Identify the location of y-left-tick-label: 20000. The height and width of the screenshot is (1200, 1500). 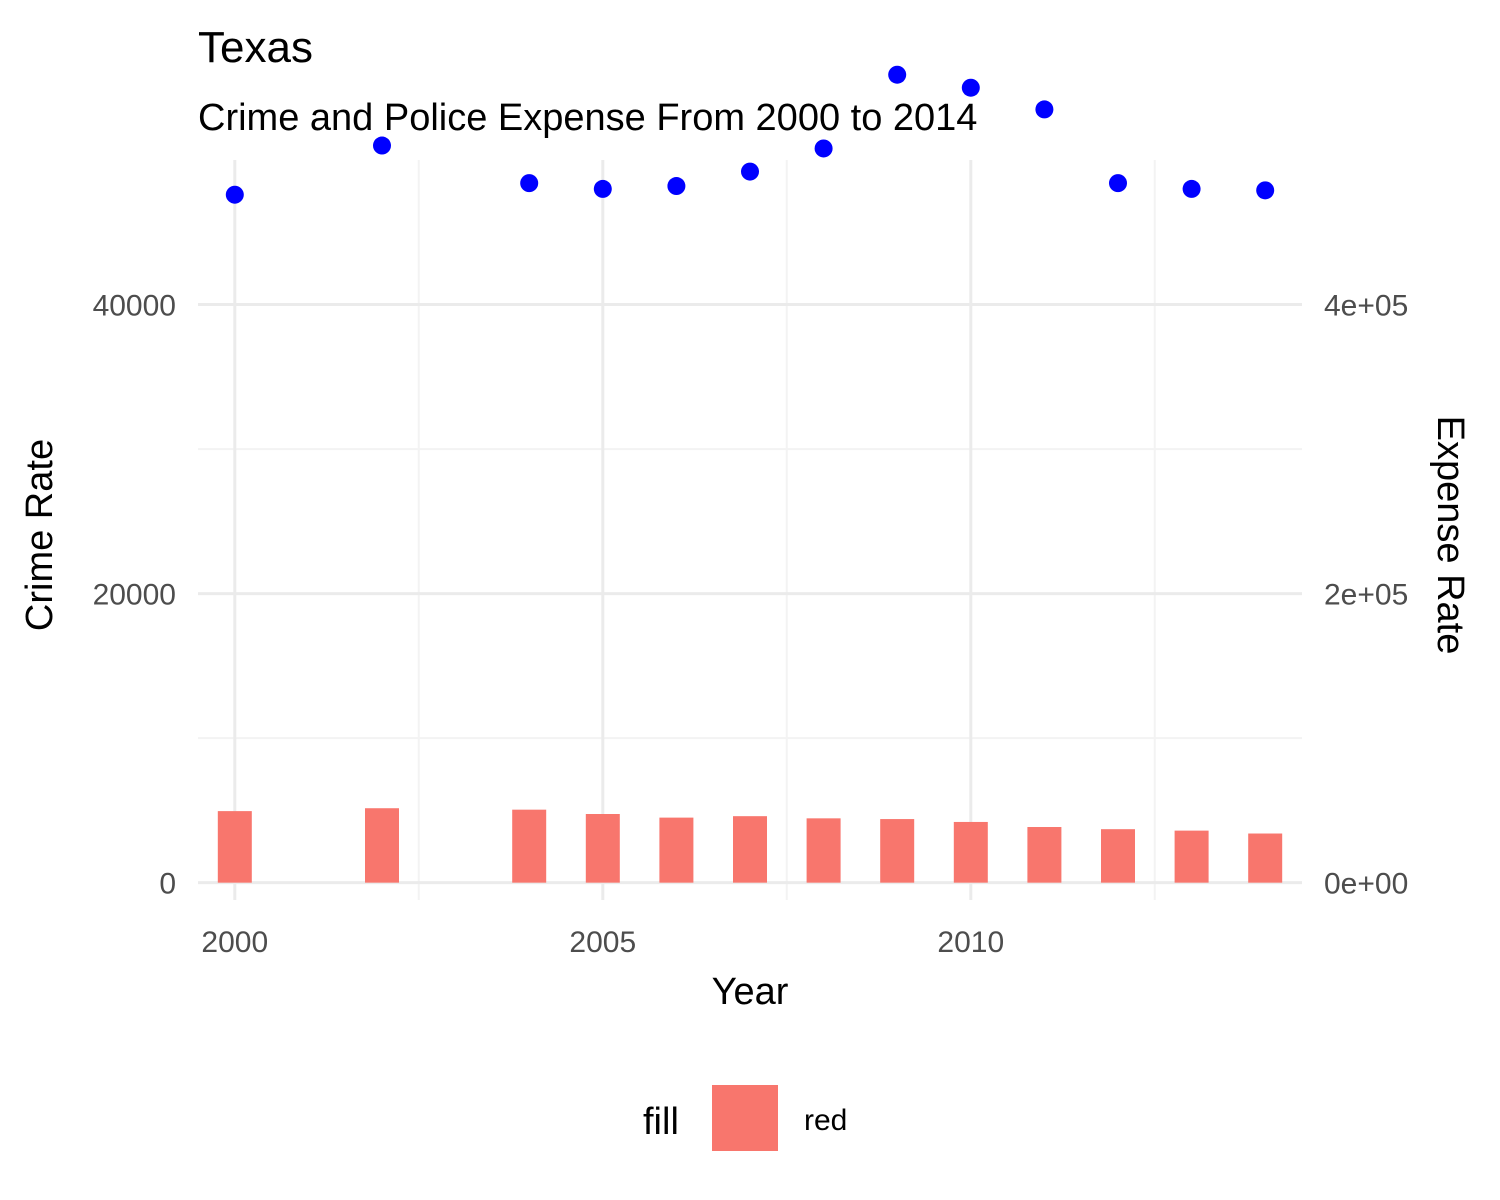
(134, 595).